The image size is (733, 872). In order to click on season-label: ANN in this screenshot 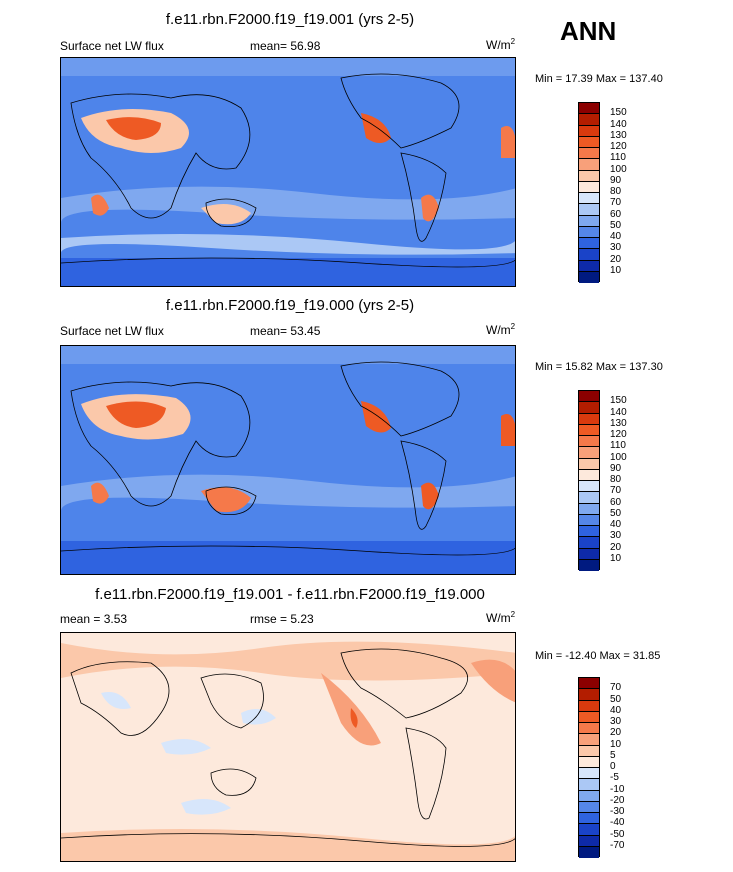, I will do `click(588, 31)`.